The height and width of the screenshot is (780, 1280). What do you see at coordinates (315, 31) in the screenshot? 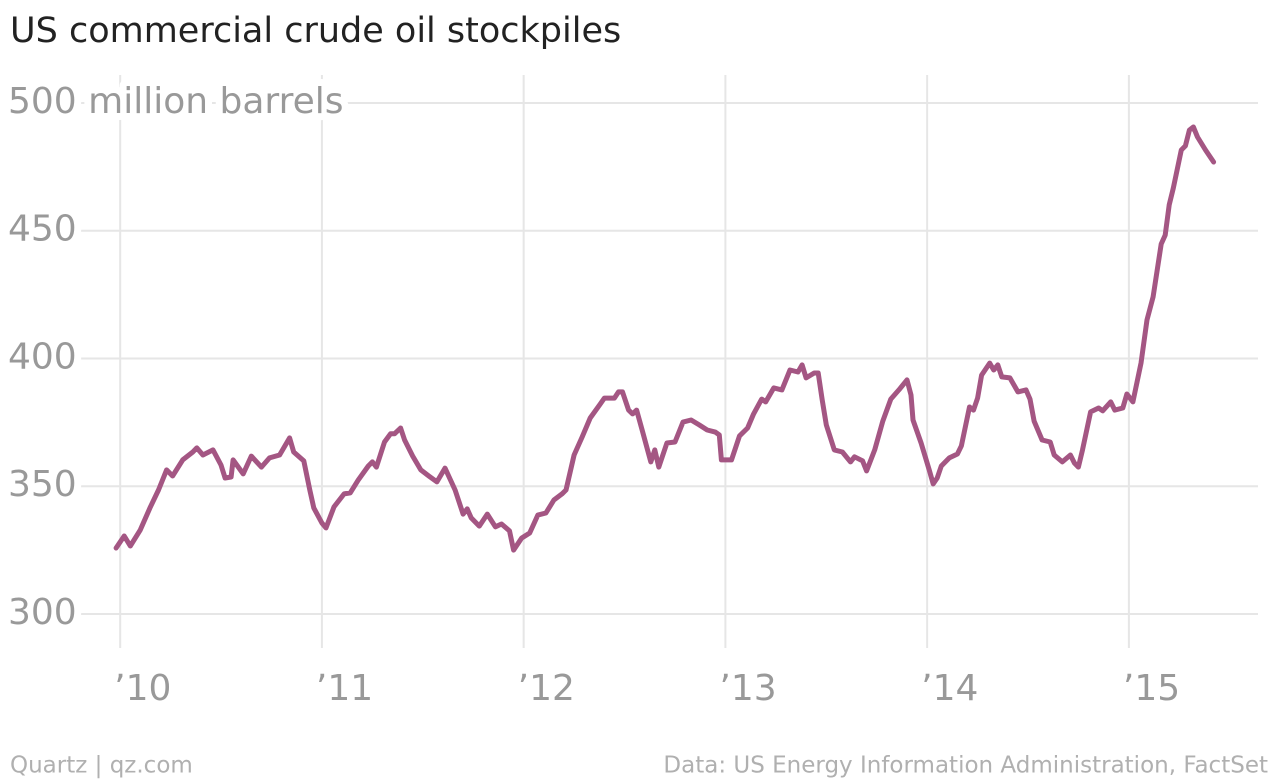
I see `chart-title: US commercial crude oil stockpiles` at bounding box center [315, 31].